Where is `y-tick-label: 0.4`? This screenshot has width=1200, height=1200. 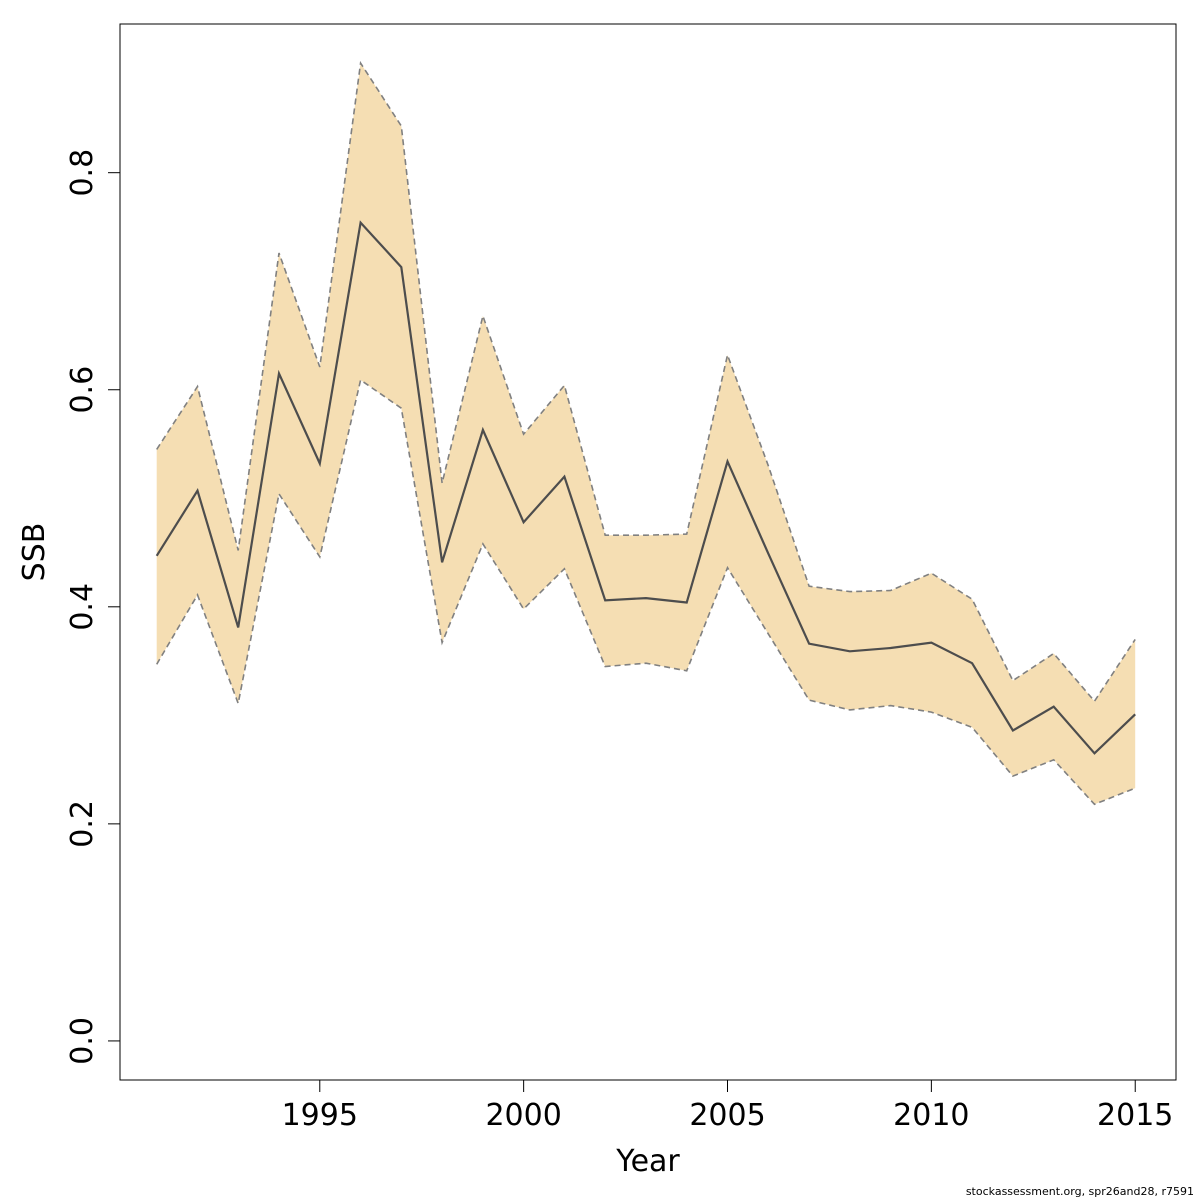
y-tick-label: 0.4 is located at coordinates (82, 607).